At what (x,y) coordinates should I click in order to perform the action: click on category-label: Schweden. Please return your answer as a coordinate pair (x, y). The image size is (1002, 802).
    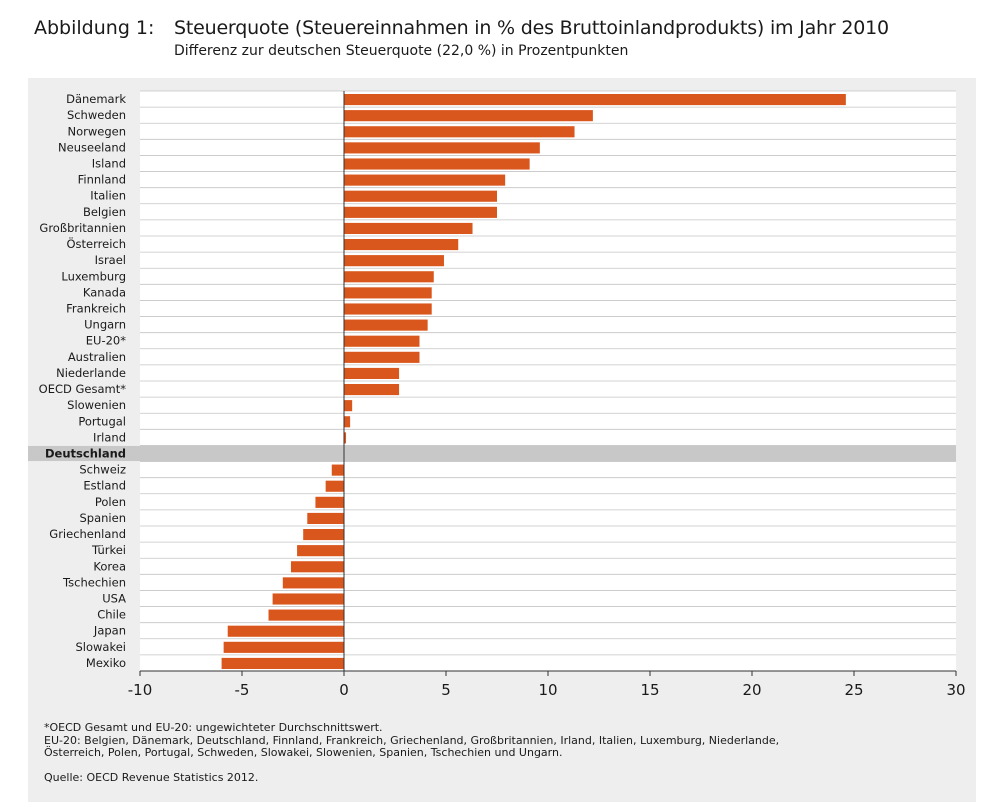
    Looking at the image, I should click on (96, 115).